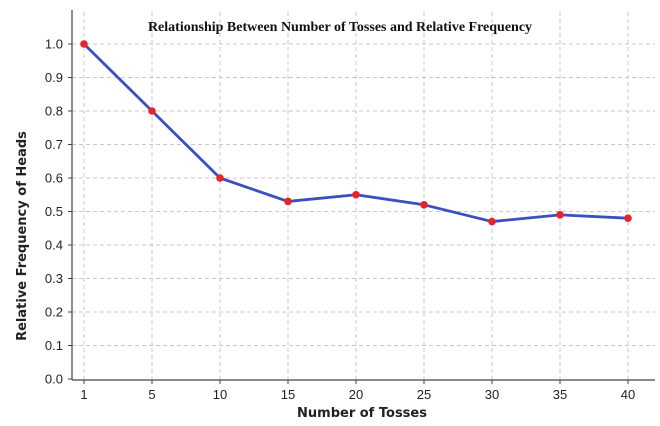 This screenshot has width=660, height=426. I want to click on y-tick-label: 0.7, so click(54, 144).